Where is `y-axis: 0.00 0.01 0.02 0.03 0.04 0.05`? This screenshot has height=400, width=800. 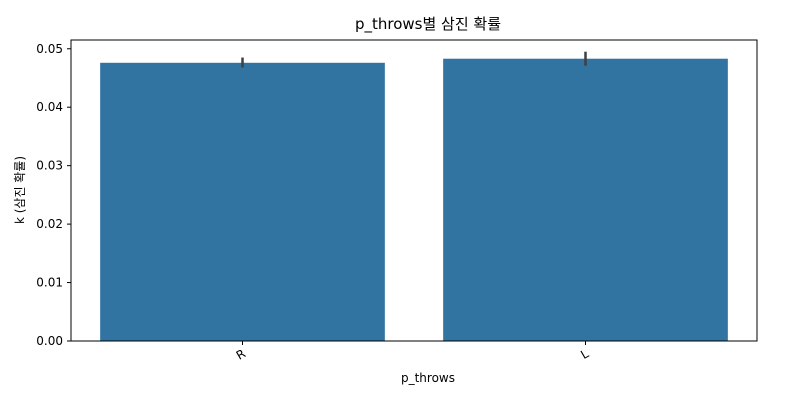
y-axis: 0.00 0.01 0.02 0.03 0.04 0.05 is located at coordinates (53, 195).